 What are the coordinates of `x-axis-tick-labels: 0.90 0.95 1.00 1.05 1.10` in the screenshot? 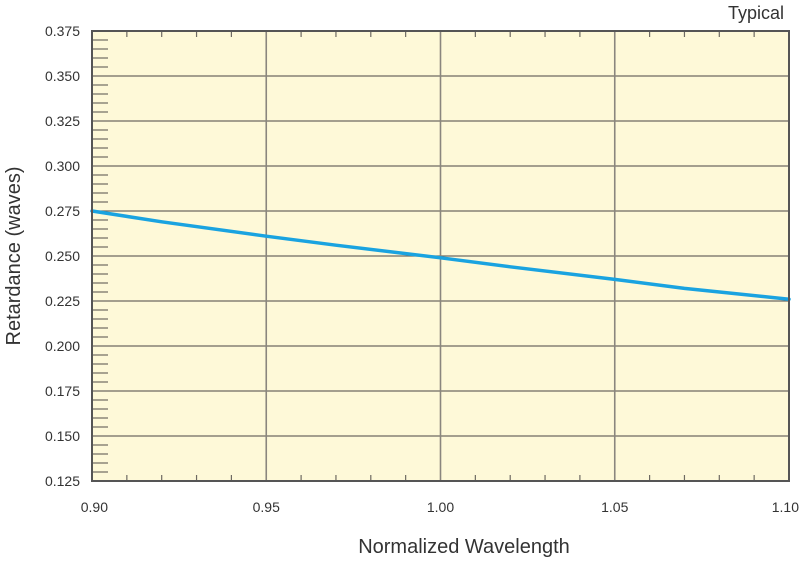 It's located at (440, 507).